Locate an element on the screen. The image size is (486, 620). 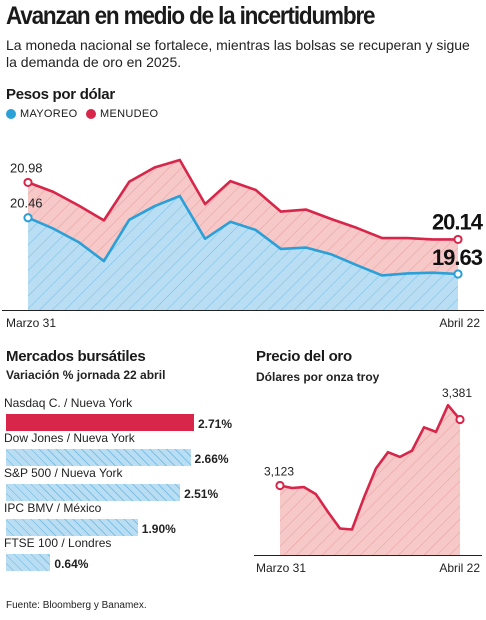
gold-chart-subtitle: Dólares por onza troy is located at coordinates (318, 377).